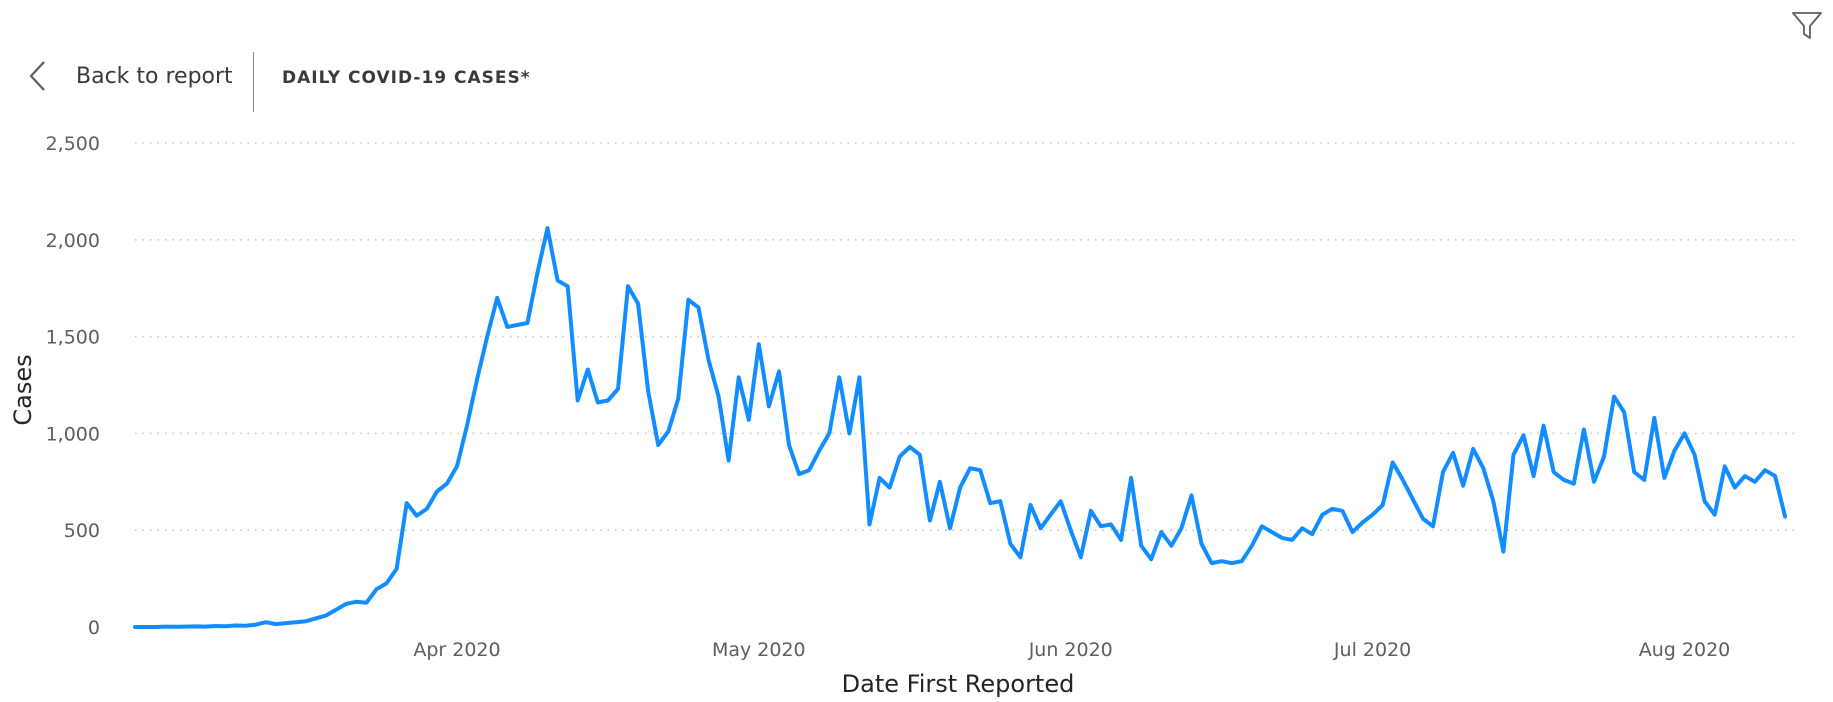 The image size is (1833, 702). What do you see at coordinates (759, 650) in the screenshot?
I see `x-tick-label: May 2020` at bounding box center [759, 650].